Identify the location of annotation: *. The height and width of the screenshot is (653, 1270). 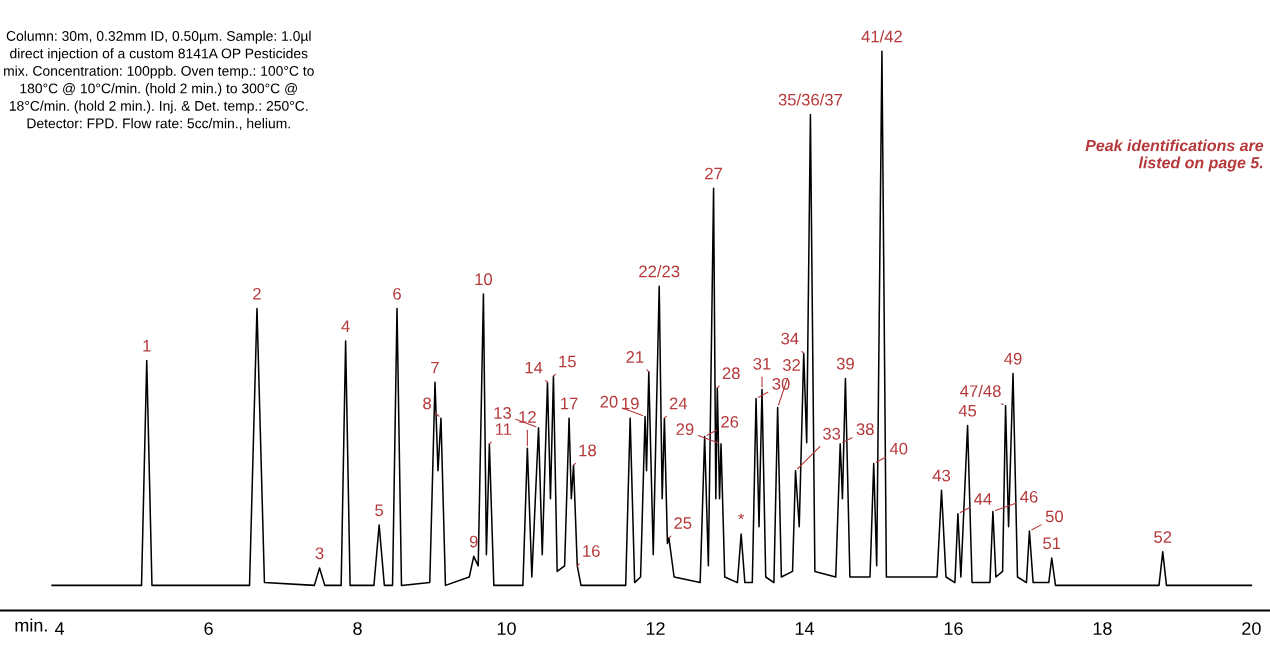
(741, 516).